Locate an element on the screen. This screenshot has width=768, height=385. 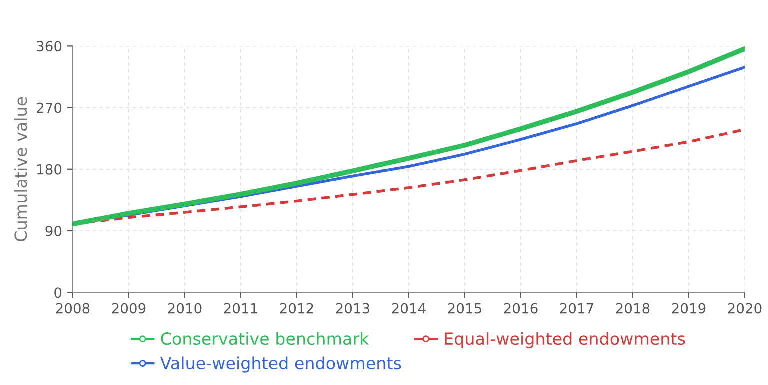
x-tick-label: 2015 is located at coordinates (465, 308).